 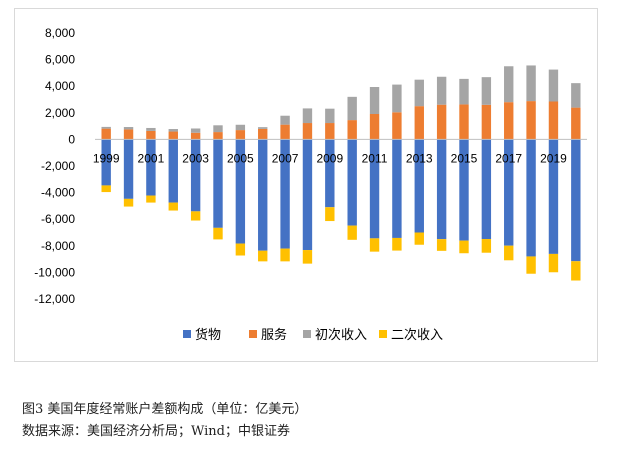 What do you see at coordinates (54, 272) in the screenshot?
I see `y-tick-label: -10,000` at bounding box center [54, 272].